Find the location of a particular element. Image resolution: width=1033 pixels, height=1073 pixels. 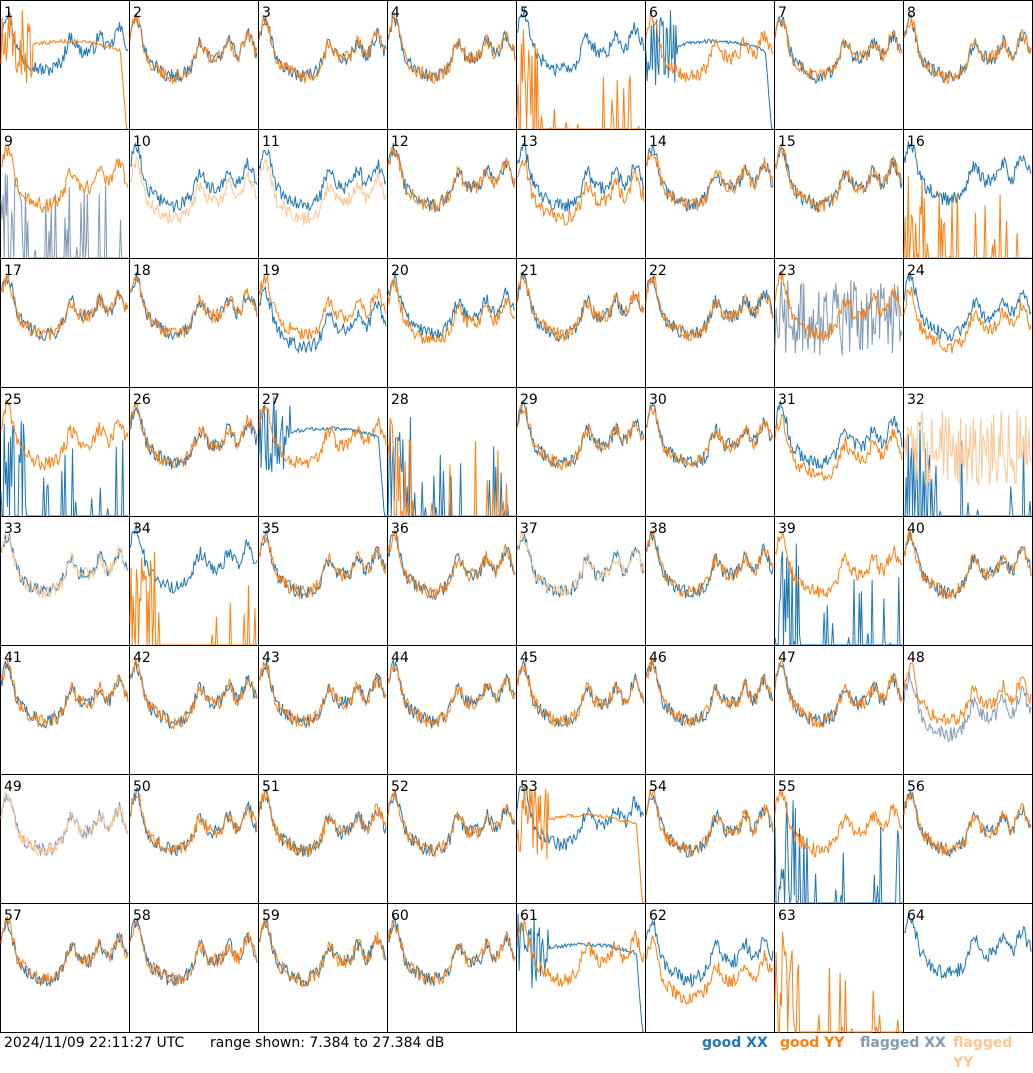

panel-label: 49 is located at coordinates (13, 787).